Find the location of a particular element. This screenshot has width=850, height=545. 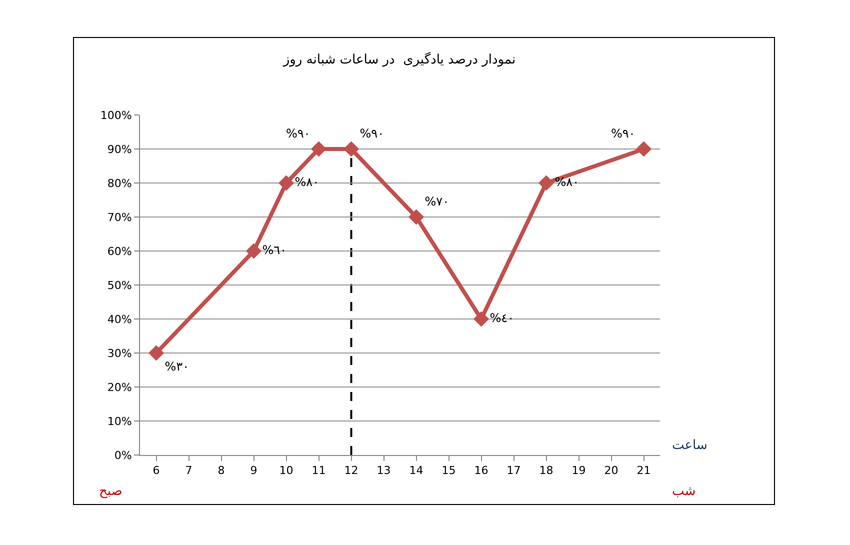

y-tick-label: 90% is located at coordinates (119, 149).